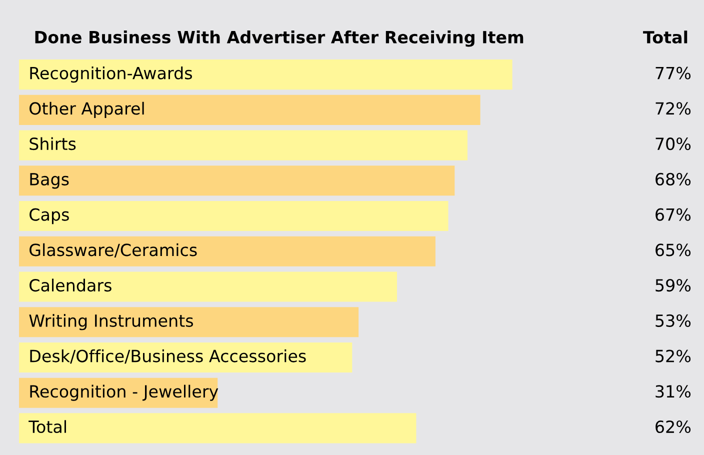 The height and width of the screenshot is (455, 704). I want to click on y-tick-label: Recognition-Awards, so click(111, 74).